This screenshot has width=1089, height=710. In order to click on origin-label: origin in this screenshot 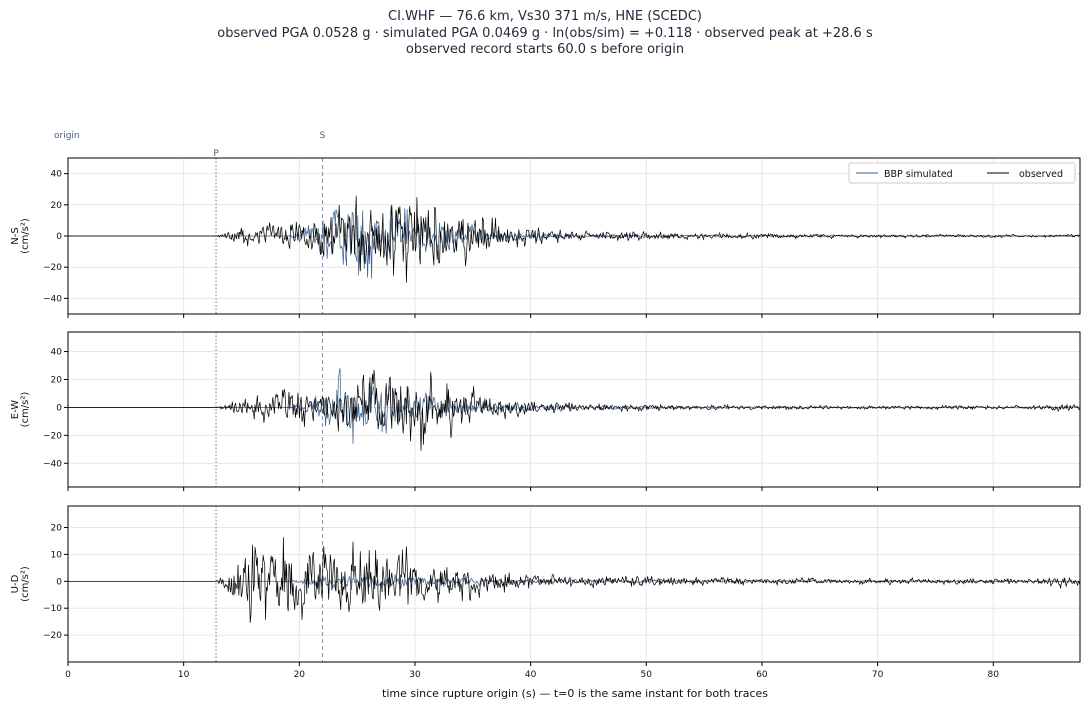, I will do `click(67, 136)`.